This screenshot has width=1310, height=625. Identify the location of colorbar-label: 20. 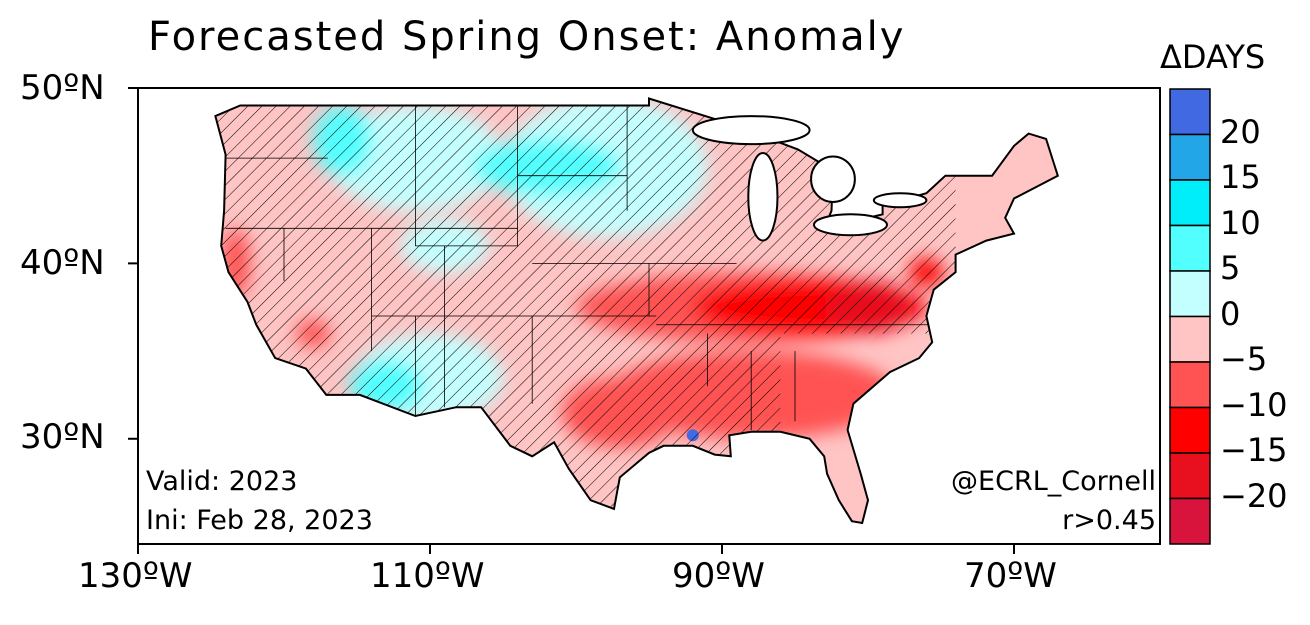
(1240, 131).